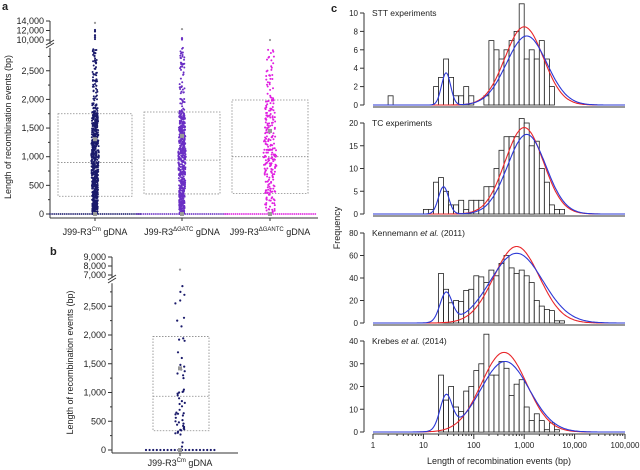 This screenshot has height=470, width=640. Describe the element at coordinates (499, 174) in the screenshot. I see `fit-curve-blue` at that location.